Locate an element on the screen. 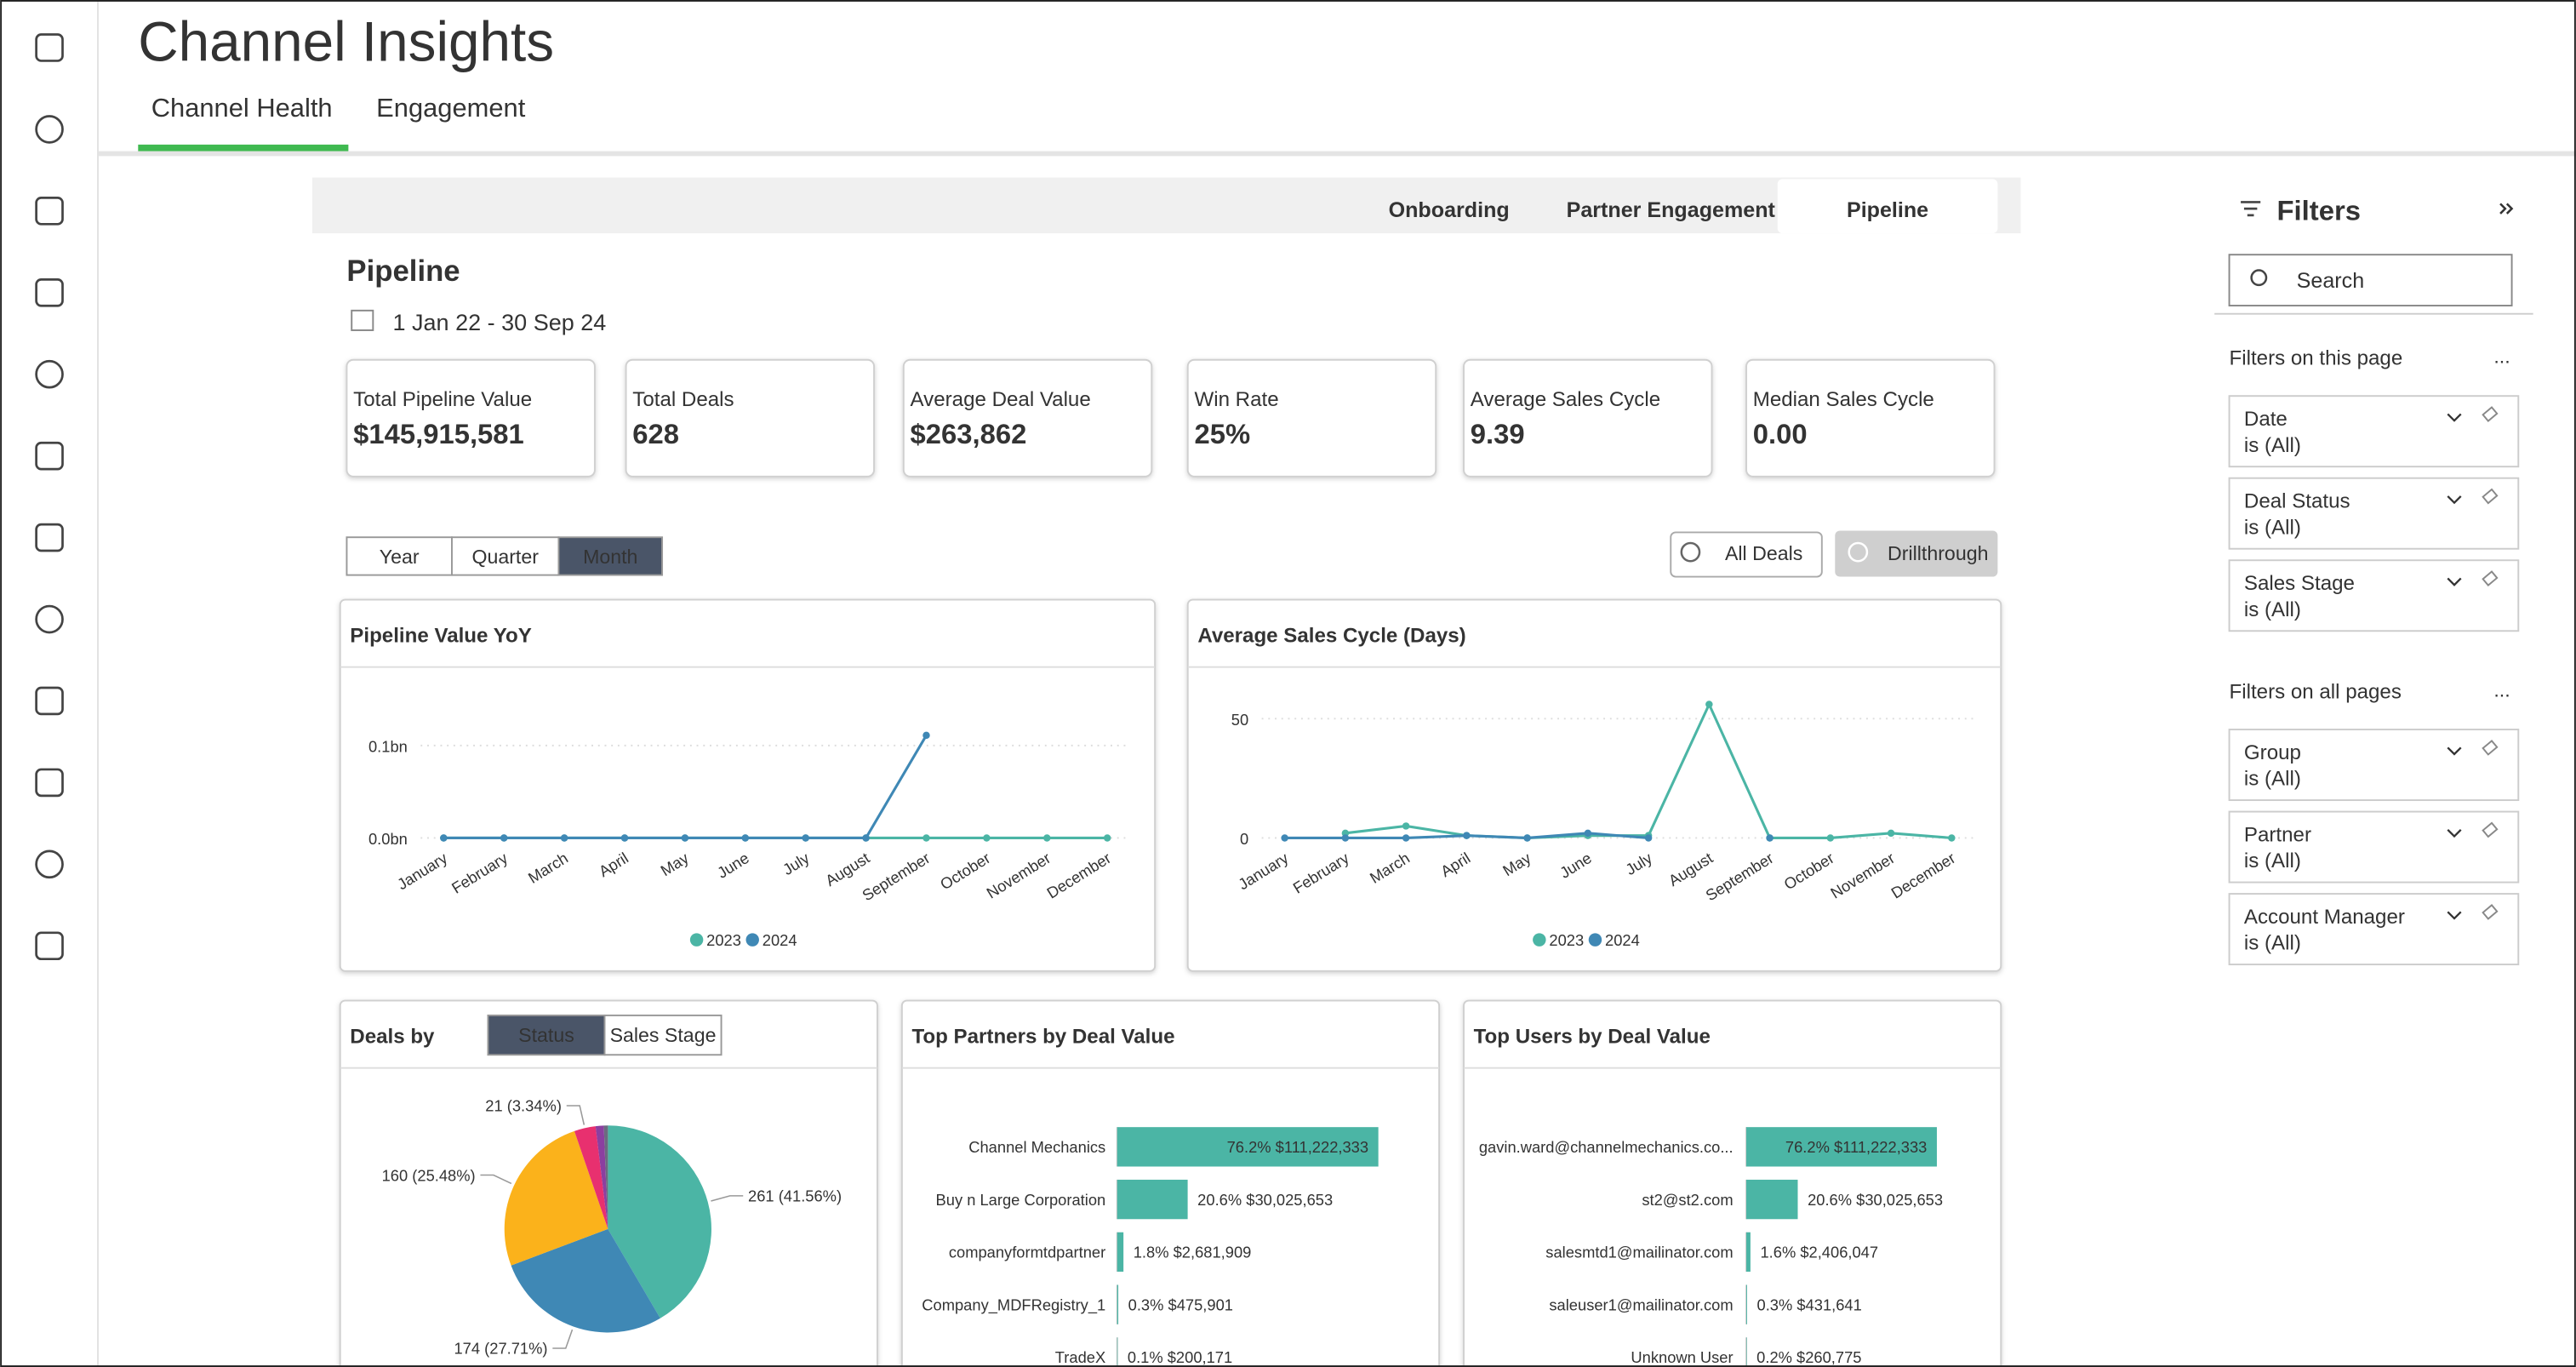 The image size is (2576, 1367). search-placeholder: Search is located at coordinates (2330, 281).